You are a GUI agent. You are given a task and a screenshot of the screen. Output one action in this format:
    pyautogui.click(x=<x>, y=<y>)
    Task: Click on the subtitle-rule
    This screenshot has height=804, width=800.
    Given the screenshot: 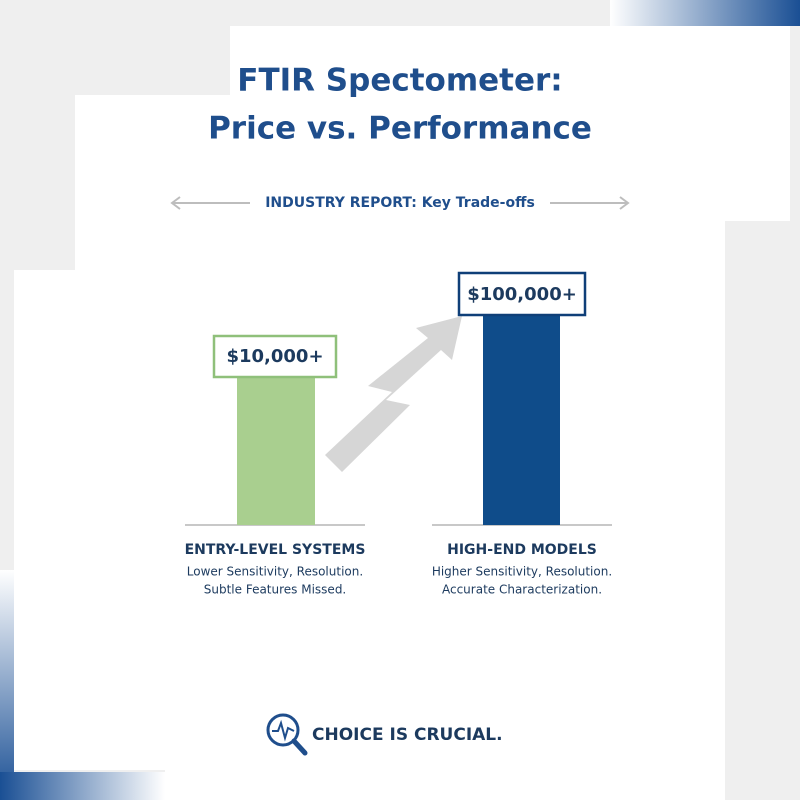 What is the action you would take?
    pyautogui.click(x=400, y=203)
    